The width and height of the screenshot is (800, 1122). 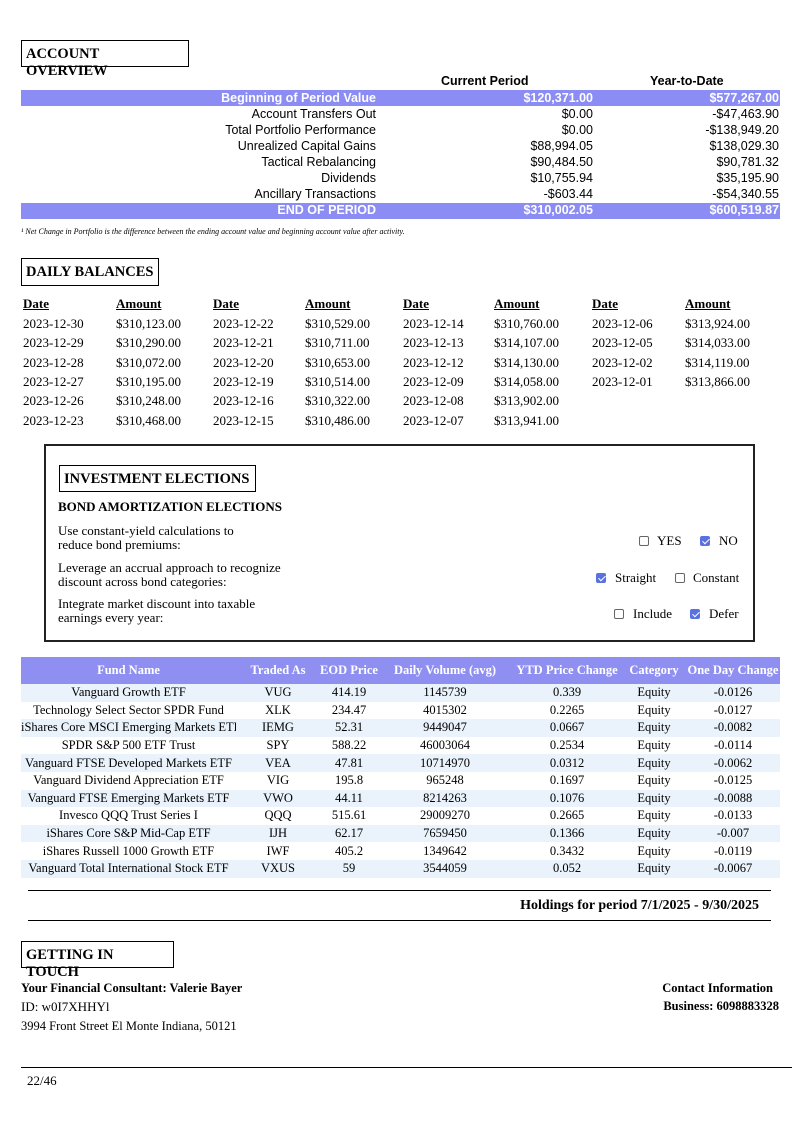 I want to click on fund-cell: 0.1076, so click(x=567, y=798).